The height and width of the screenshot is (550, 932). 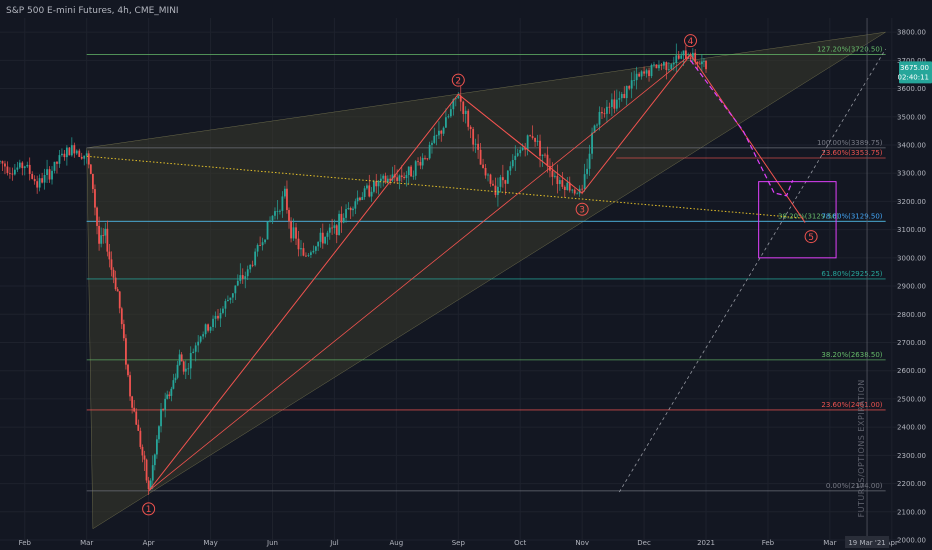 I want to click on target-box, so click(x=797, y=220).